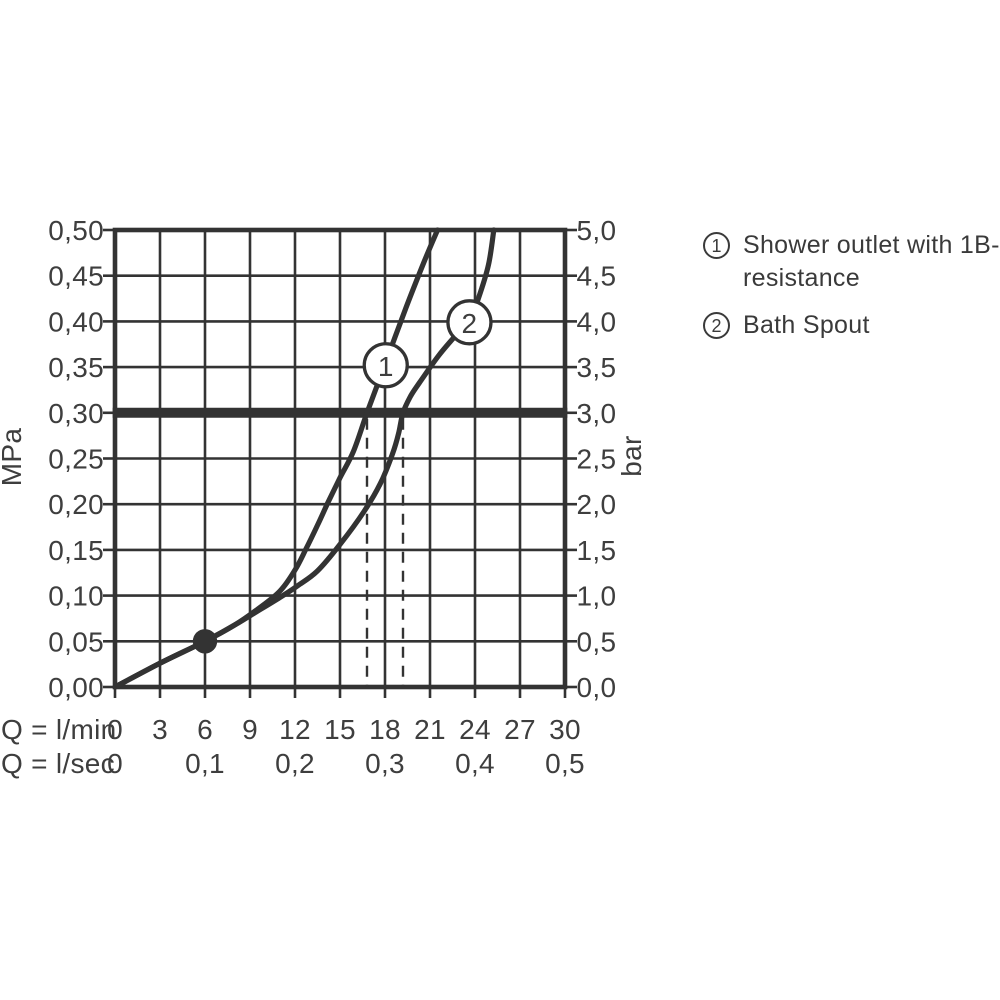  I want to click on legend-marker-2-number: 2, so click(716, 325).